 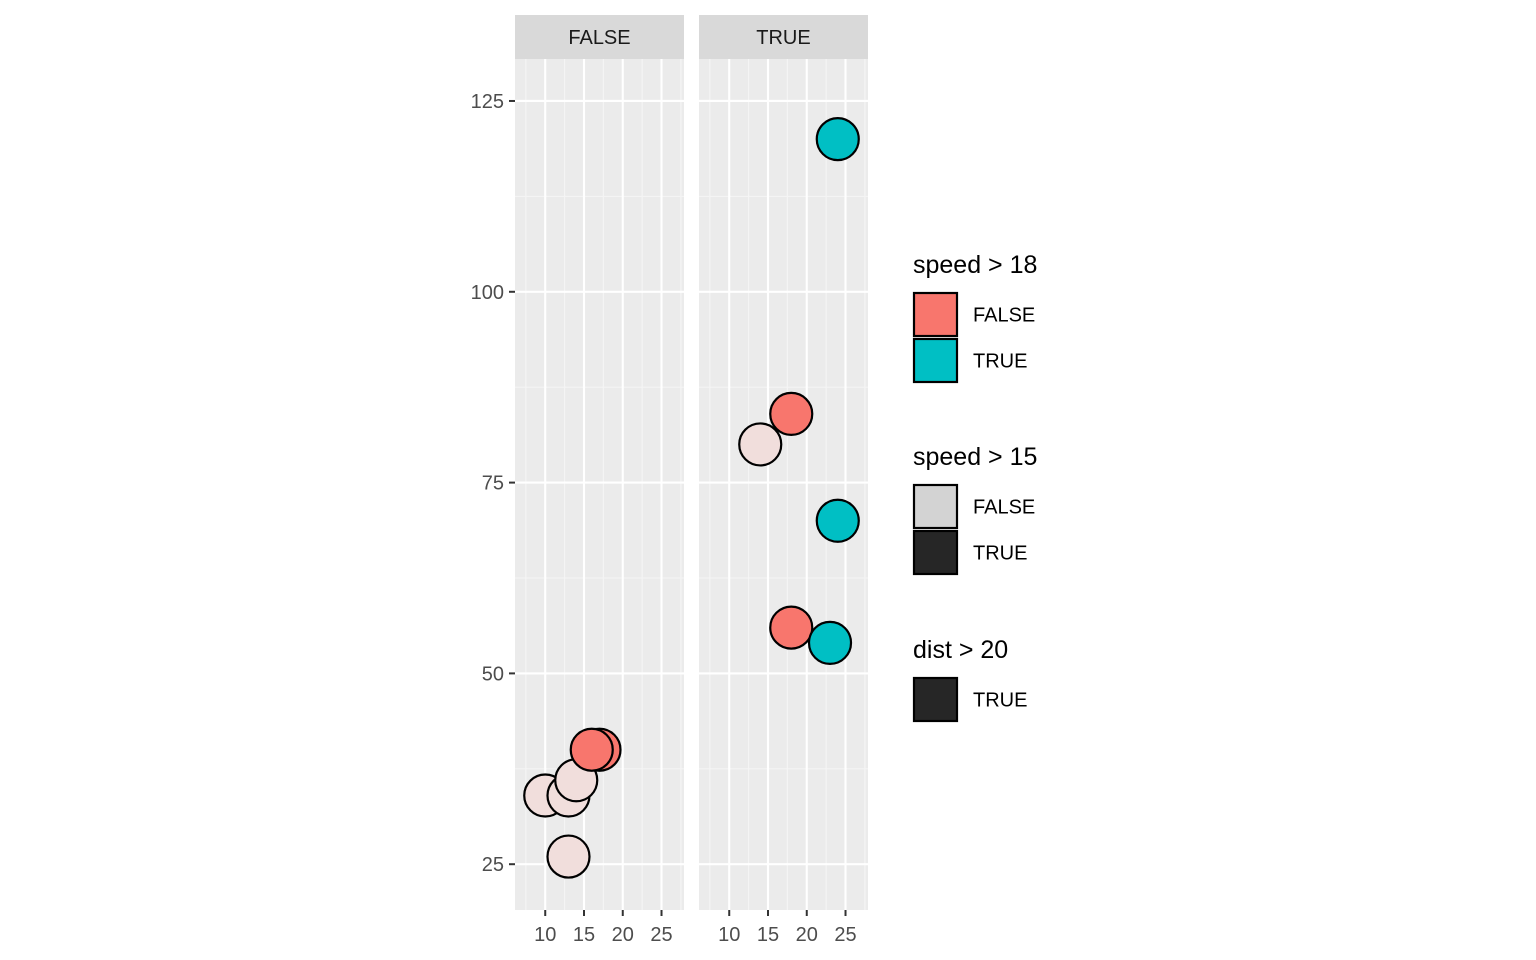 I want to click on y-axis: 25 50 75 100 125, so click(x=493, y=483).